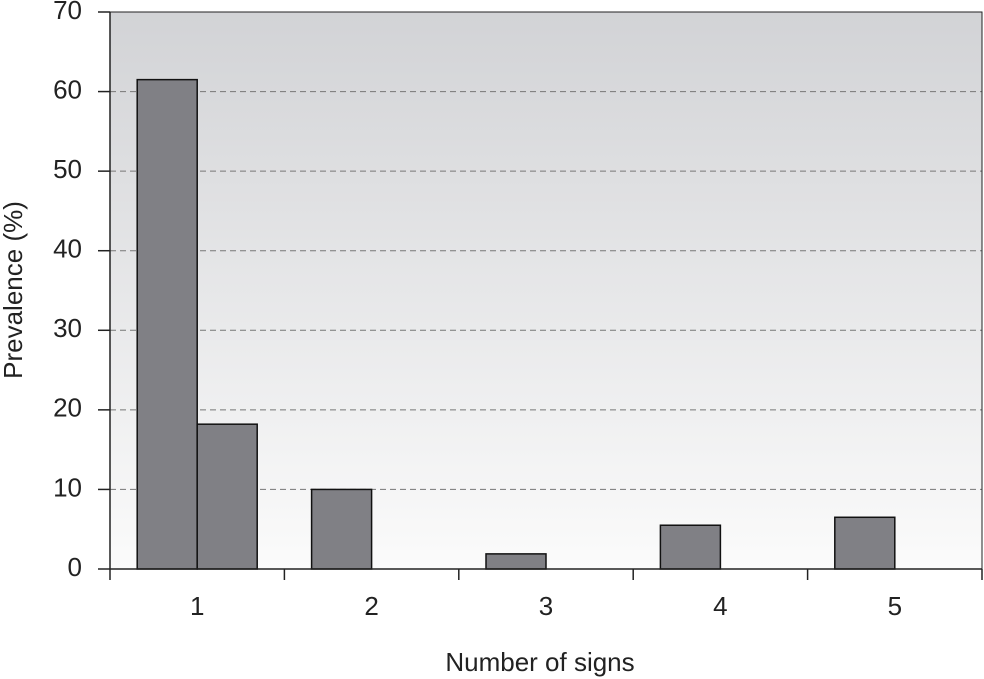 This screenshot has width=984, height=679. Describe the element at coordinates (895, 606) in the screenshot. I see `x-tick-label: 5` at that location.